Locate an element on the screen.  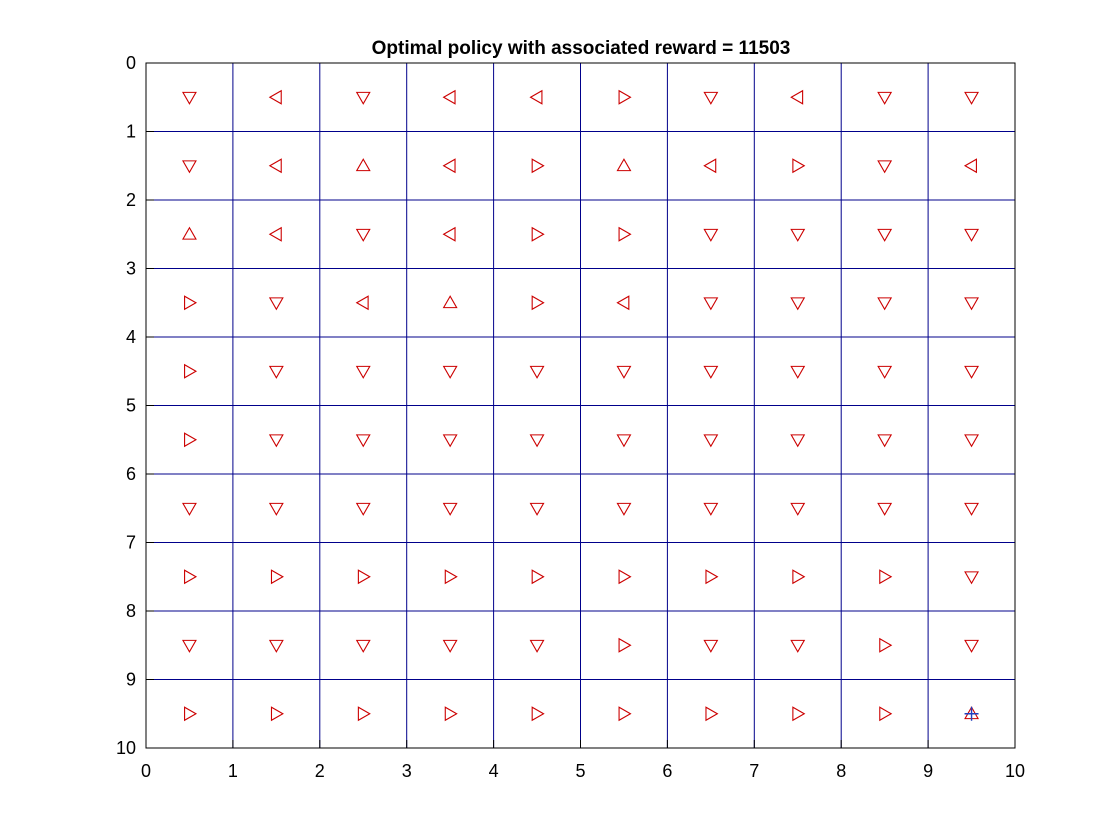
y-tick-label: 10 is located at coordinates (126, 748).